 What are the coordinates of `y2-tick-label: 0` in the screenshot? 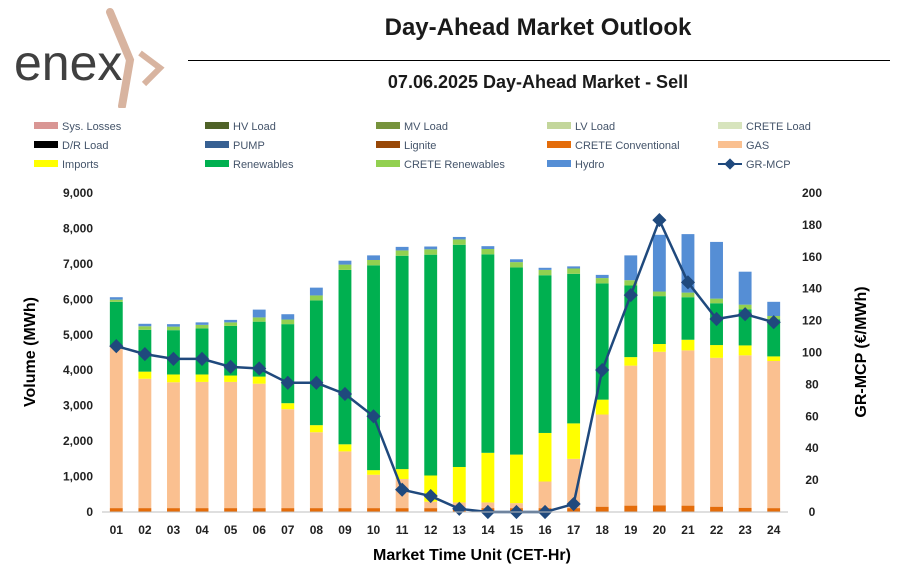 It's located at (812, 512).